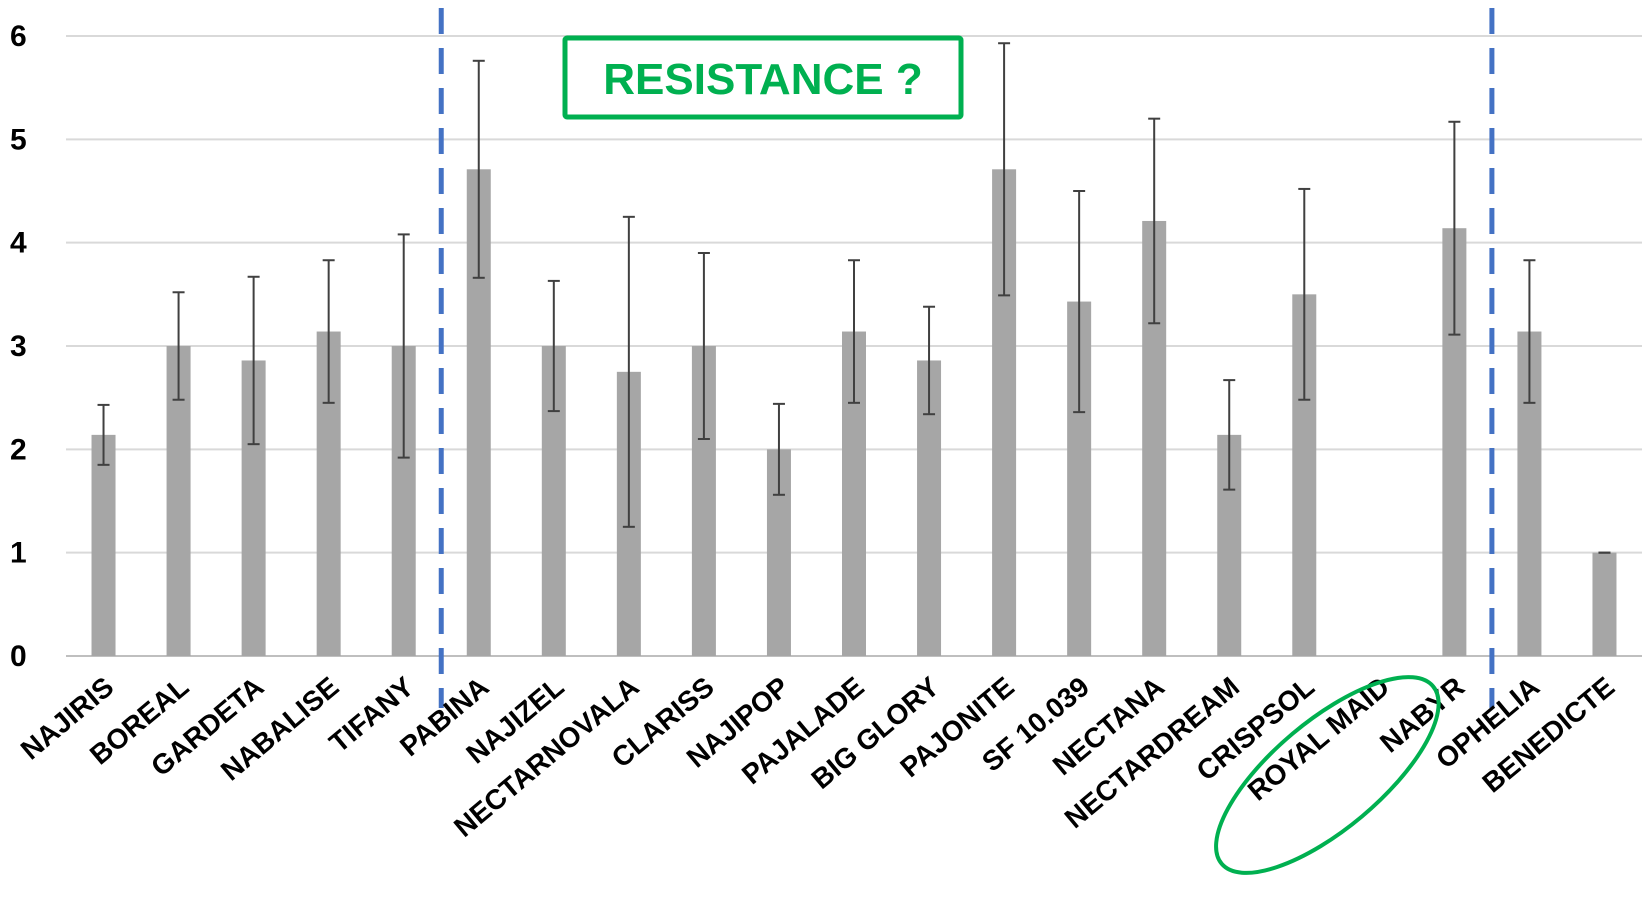  What do you see at coordinates (478, 169) in the screenshot?
I see `error-bar-pabina` at bounding box center [478, 169].